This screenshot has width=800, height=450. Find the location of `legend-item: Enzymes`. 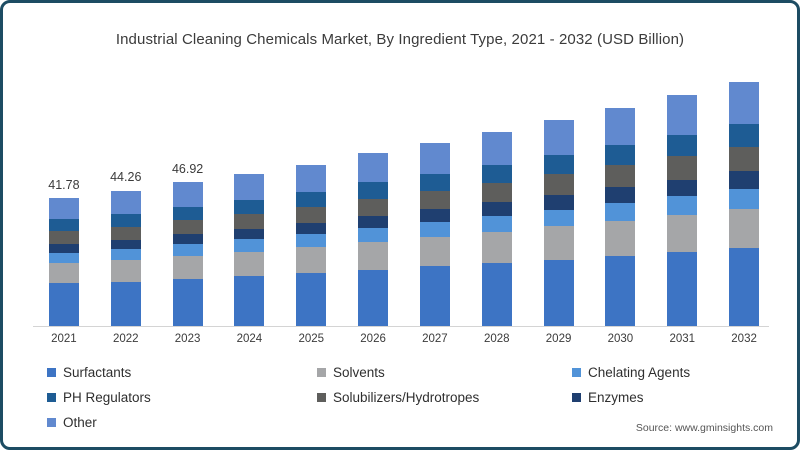

legend-item: Enzymes is located at coordinates (664, 397).